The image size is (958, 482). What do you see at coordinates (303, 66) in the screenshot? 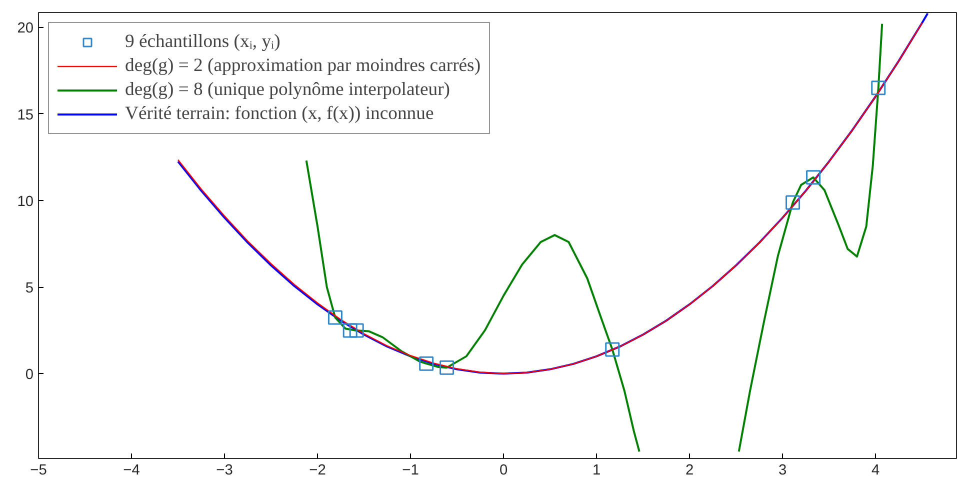
I see `legend-label: deg(g) = 2 (approximation par moindres carrés)` at bounding box center [303, 66].